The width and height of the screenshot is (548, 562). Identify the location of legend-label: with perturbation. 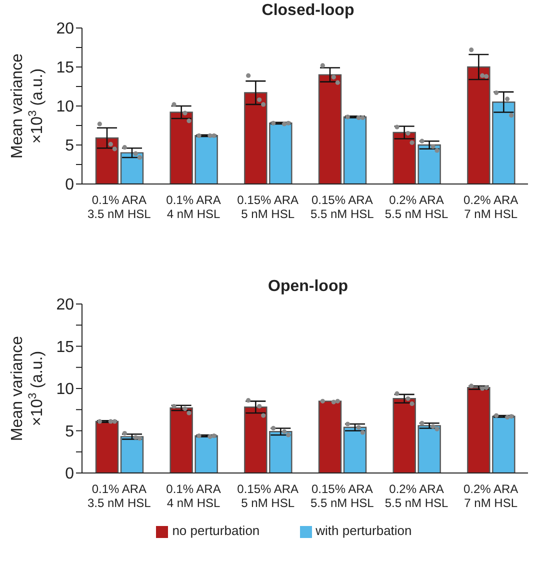
(364, 530).